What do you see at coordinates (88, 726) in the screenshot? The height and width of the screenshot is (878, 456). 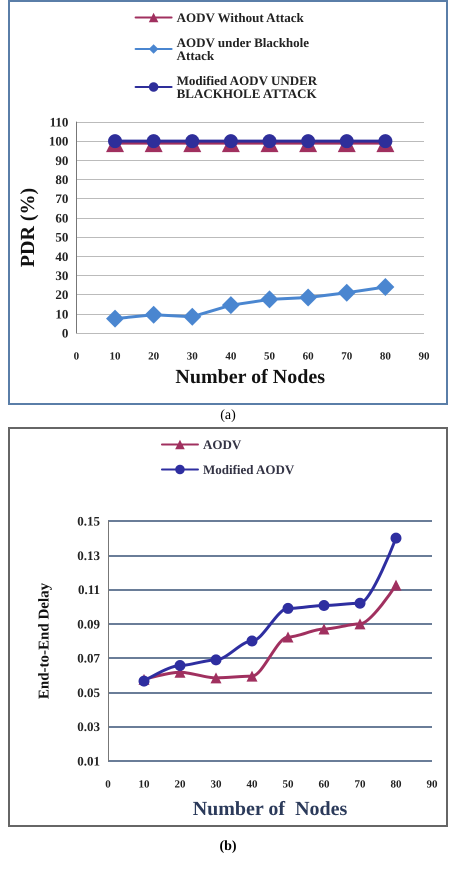 I see `y-tick-label: 0.03` at bounding box center [88, 726].